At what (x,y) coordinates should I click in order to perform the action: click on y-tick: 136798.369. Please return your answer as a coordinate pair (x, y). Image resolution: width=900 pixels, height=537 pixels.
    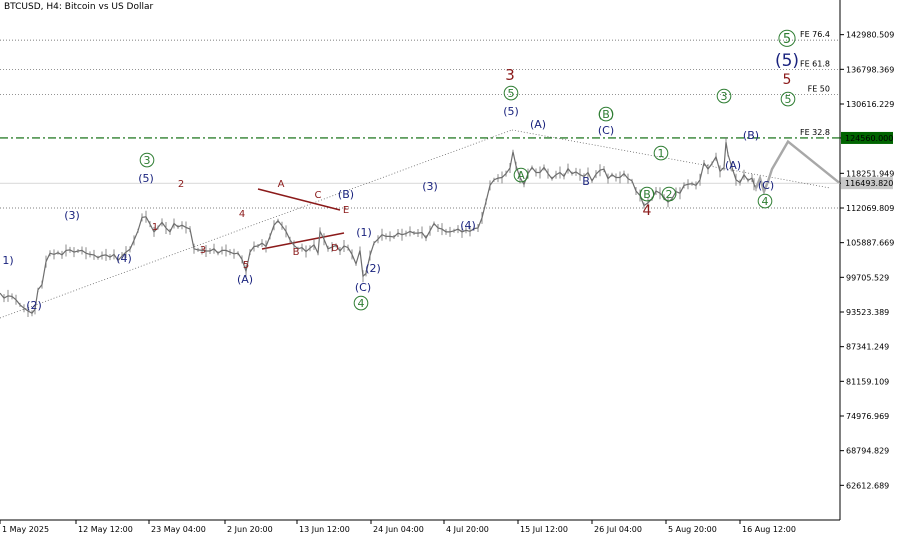
    Looking at the image, I should click on (867, 69).